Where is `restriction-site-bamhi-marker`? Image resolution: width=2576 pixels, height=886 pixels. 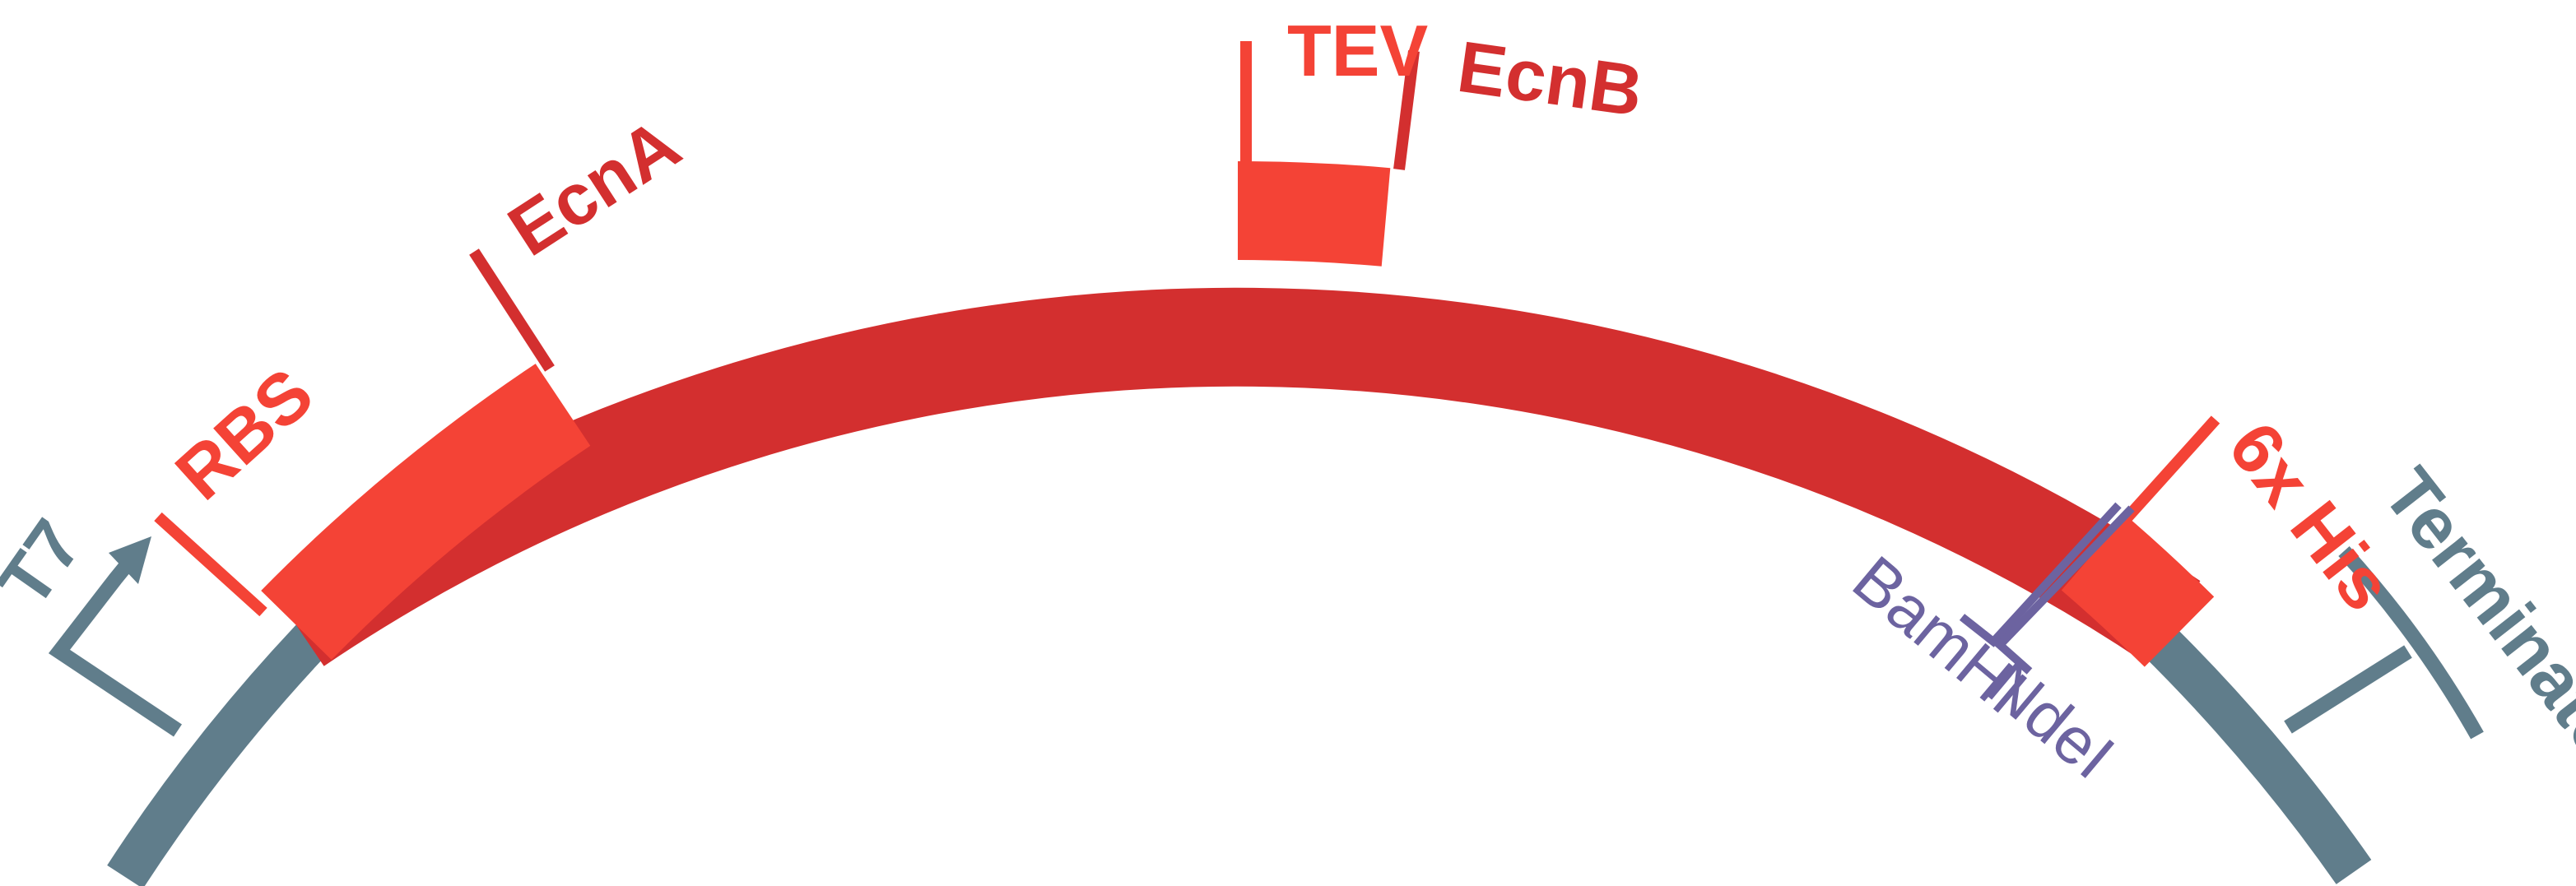
restriction-site-bamhi-marker is located at coordinates (2040, 575).